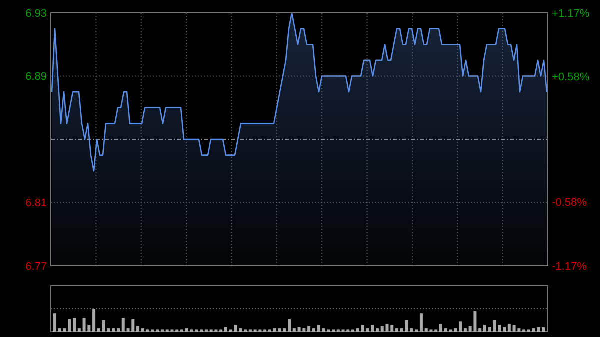  Describe the element at coordinates (36, 204) in the screenshot. I see `y-tick-label: 6.81` at that location.